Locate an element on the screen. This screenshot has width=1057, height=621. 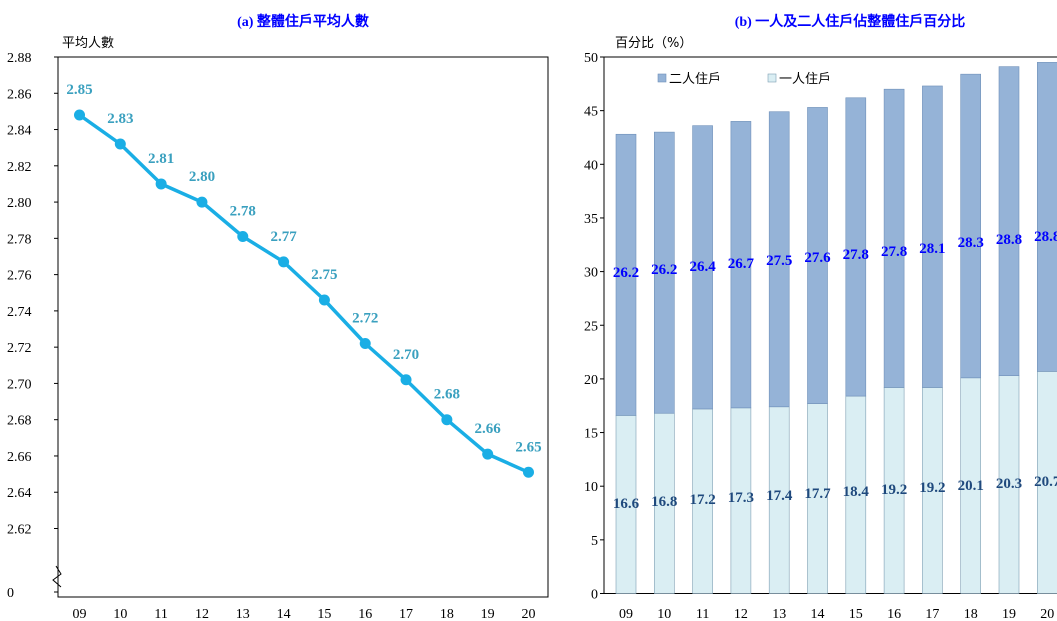
chart-b-x-tick-label: 17 is located at coordinates (932, 614).